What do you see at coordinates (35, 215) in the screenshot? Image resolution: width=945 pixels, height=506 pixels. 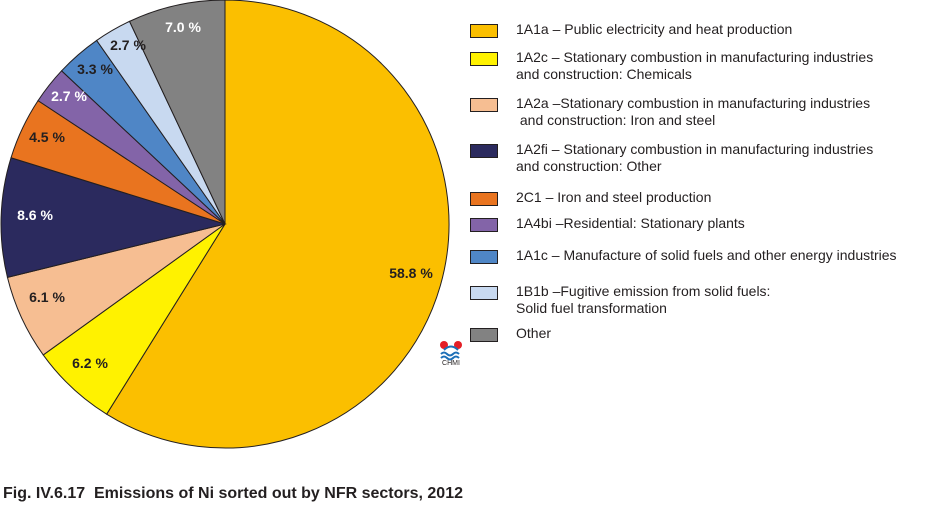 I see `slice-value-label: 8.6 %` at bounding box center [35, 215].